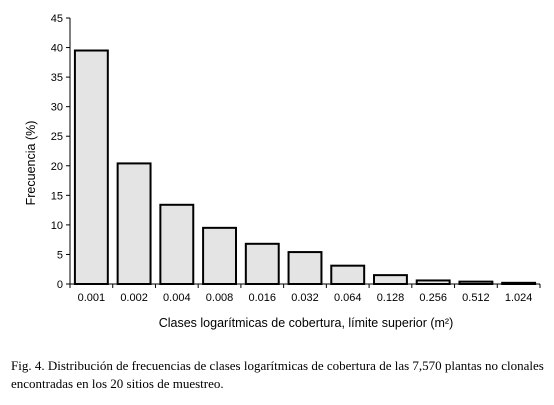 Image resolution: width=554 pixels, height=405 pixels. Describe the element at coordinates (60, 285) in the screenshot. I see `y-tick-label-0: 0` at that location.